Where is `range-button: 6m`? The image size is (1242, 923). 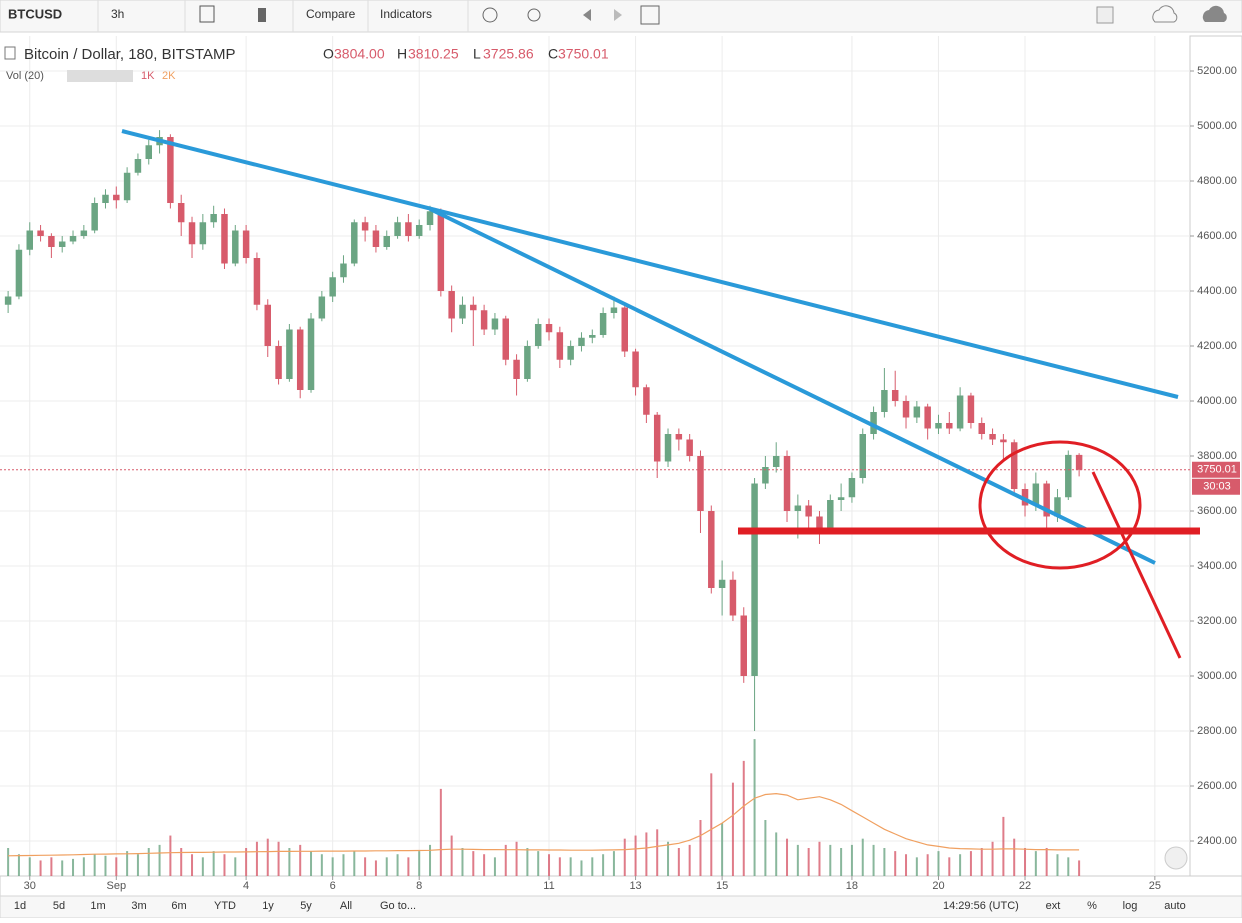 range-button: 6m is located at coordinates (178, 906).